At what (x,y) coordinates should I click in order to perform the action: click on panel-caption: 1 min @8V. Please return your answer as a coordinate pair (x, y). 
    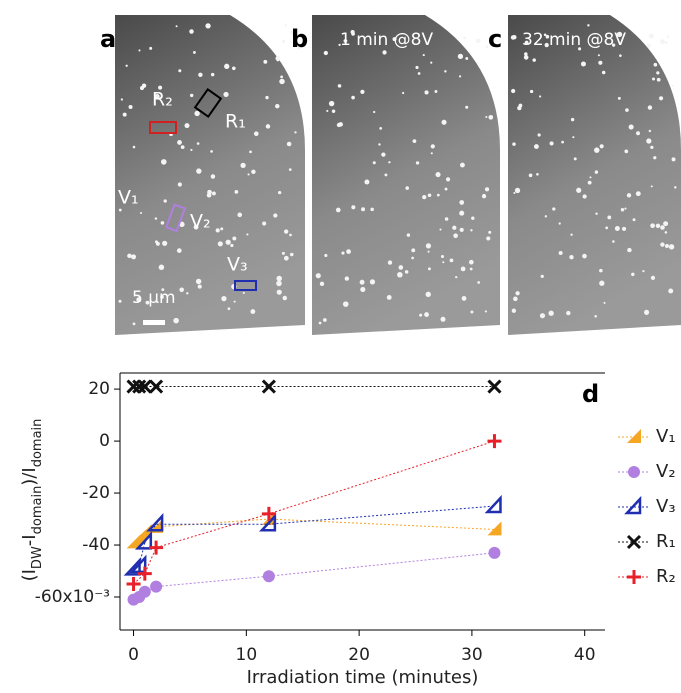
    Looking at the image, I should click on (386, 40).